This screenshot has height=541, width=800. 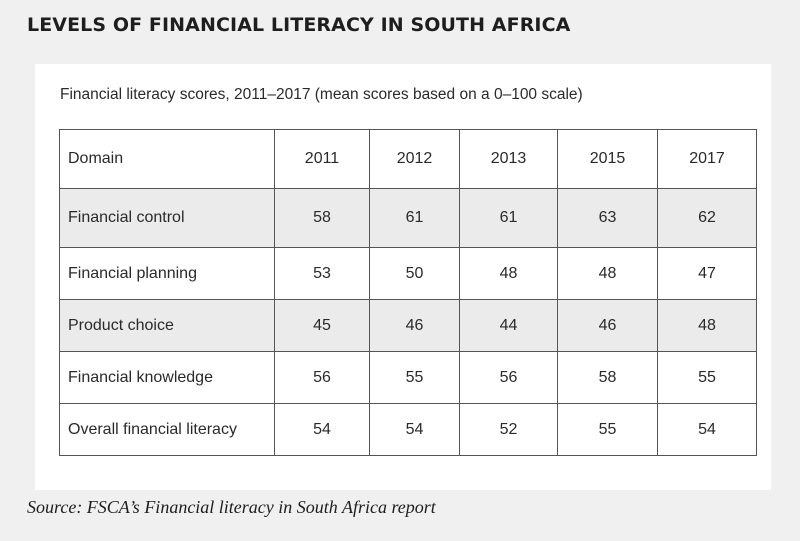 What do you see at coordinates (707, 273) in the screenshot?
I see `score-cell: 47` at bounding box center [707, 273].